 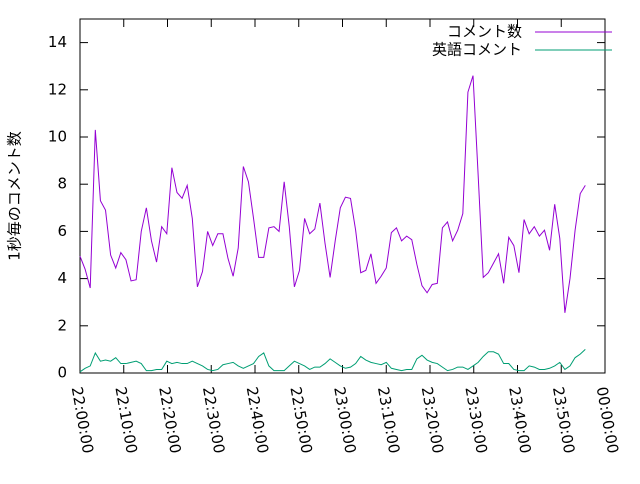 I want to click on x-tick-label: 22:40:00, so click(x=257, y=419).